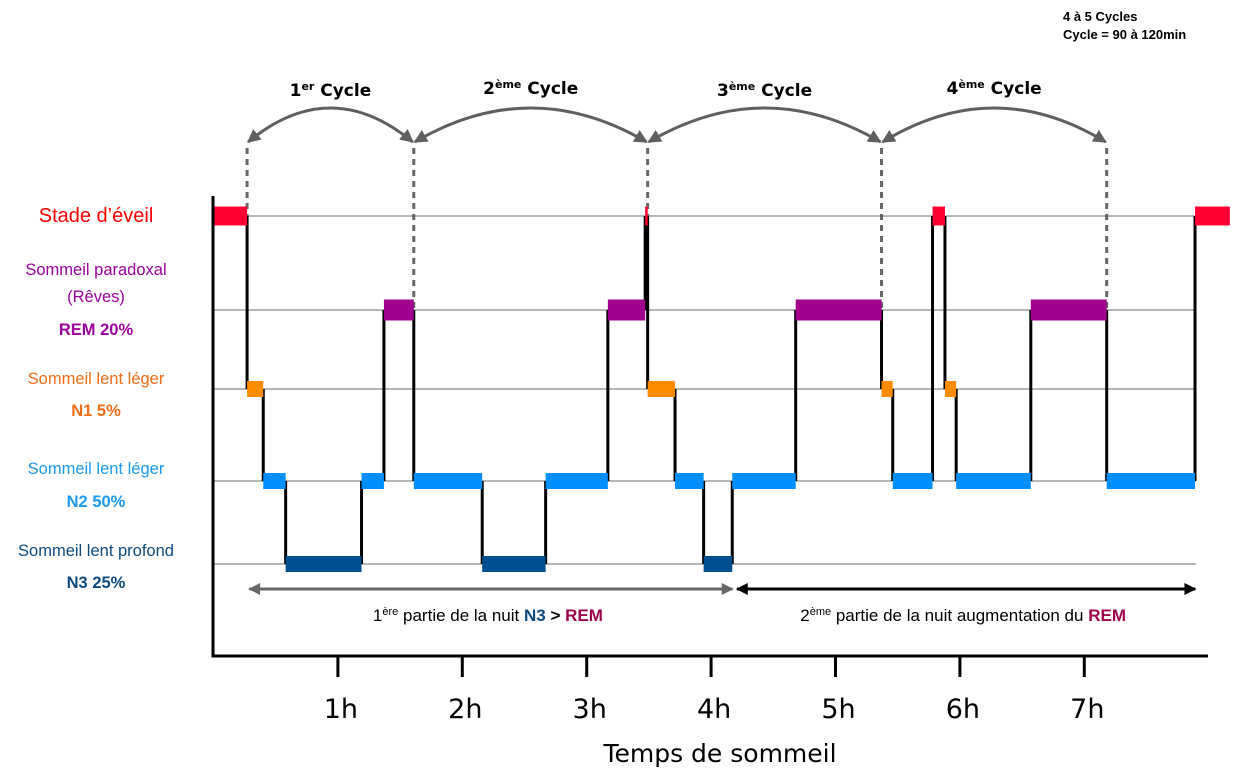 The height and width of the screenshot is (777, 1238). Describe the element at coordinates (488, 615) in the screenshot. I see `period-label-first-half: 1ère partie de la nuit N3 > REM` at that location.